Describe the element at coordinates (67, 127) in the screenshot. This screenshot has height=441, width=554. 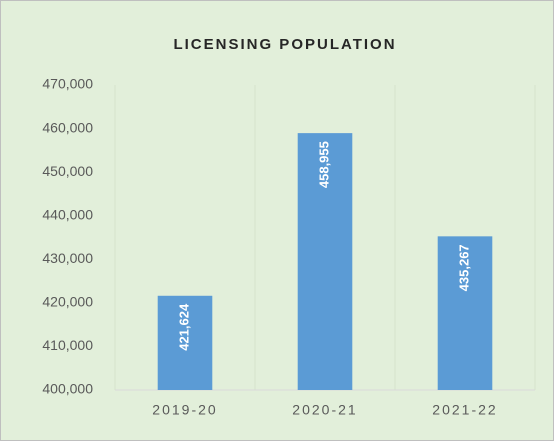
I see `y-tick-label: 460,000` at that location.